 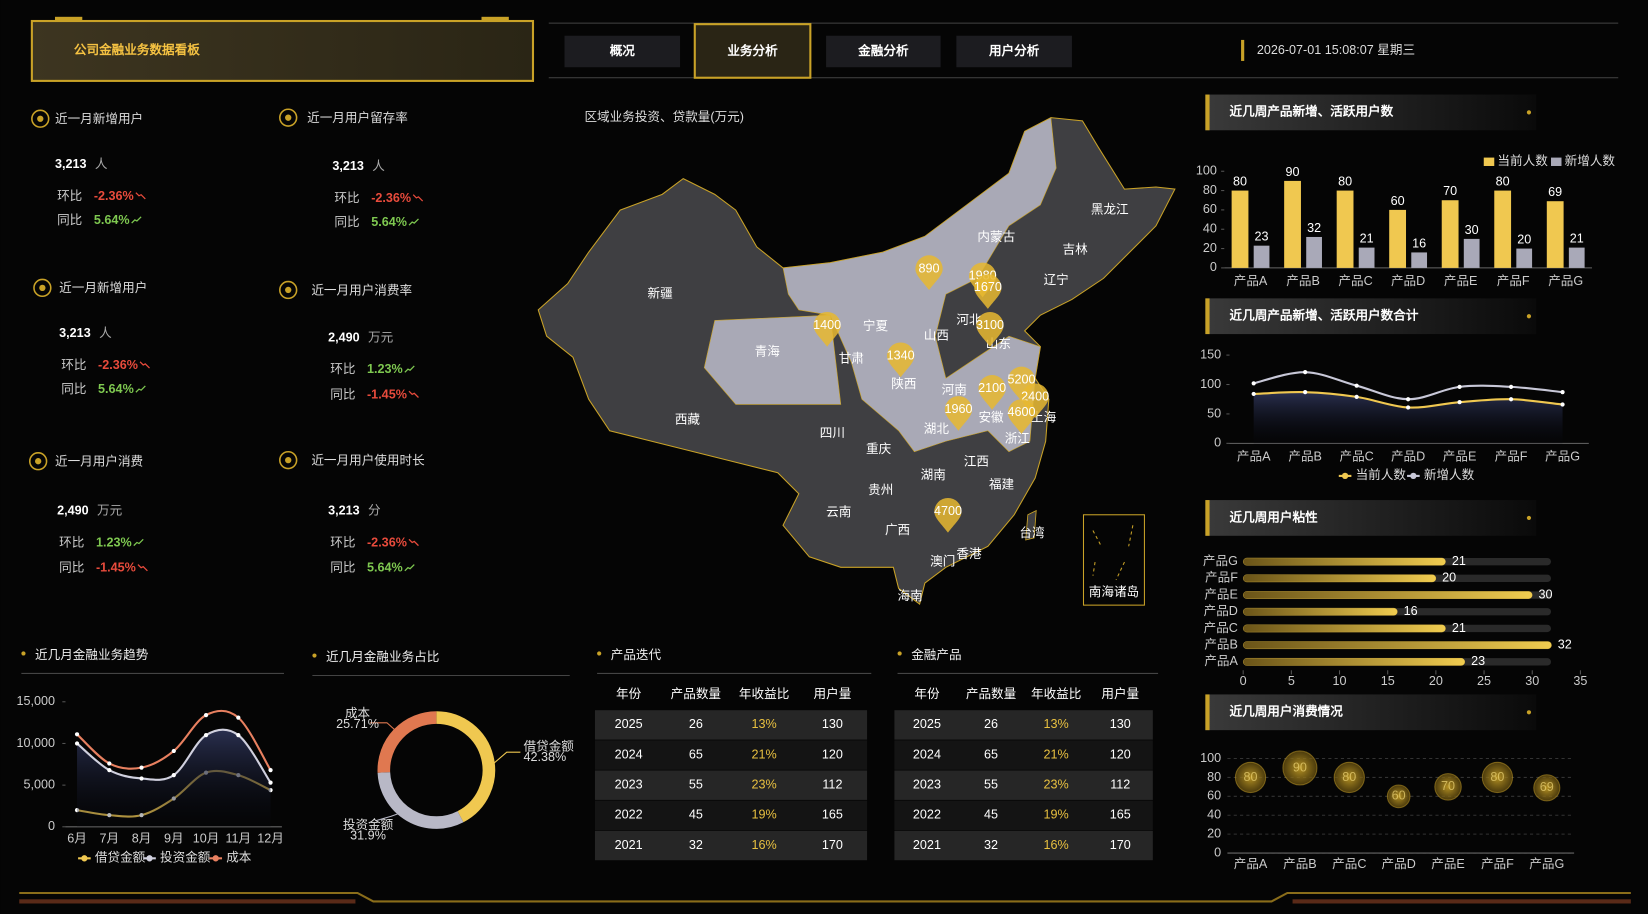 What do you see at coordinates (387, 542) in the screenshot?
I see `kpi-compare-value: -2.36%` at bounding box center [387, 542].